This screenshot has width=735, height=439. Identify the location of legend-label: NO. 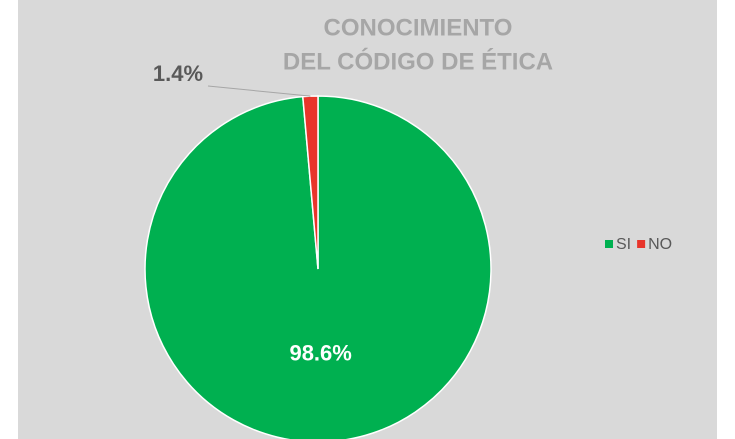
(660, 244).